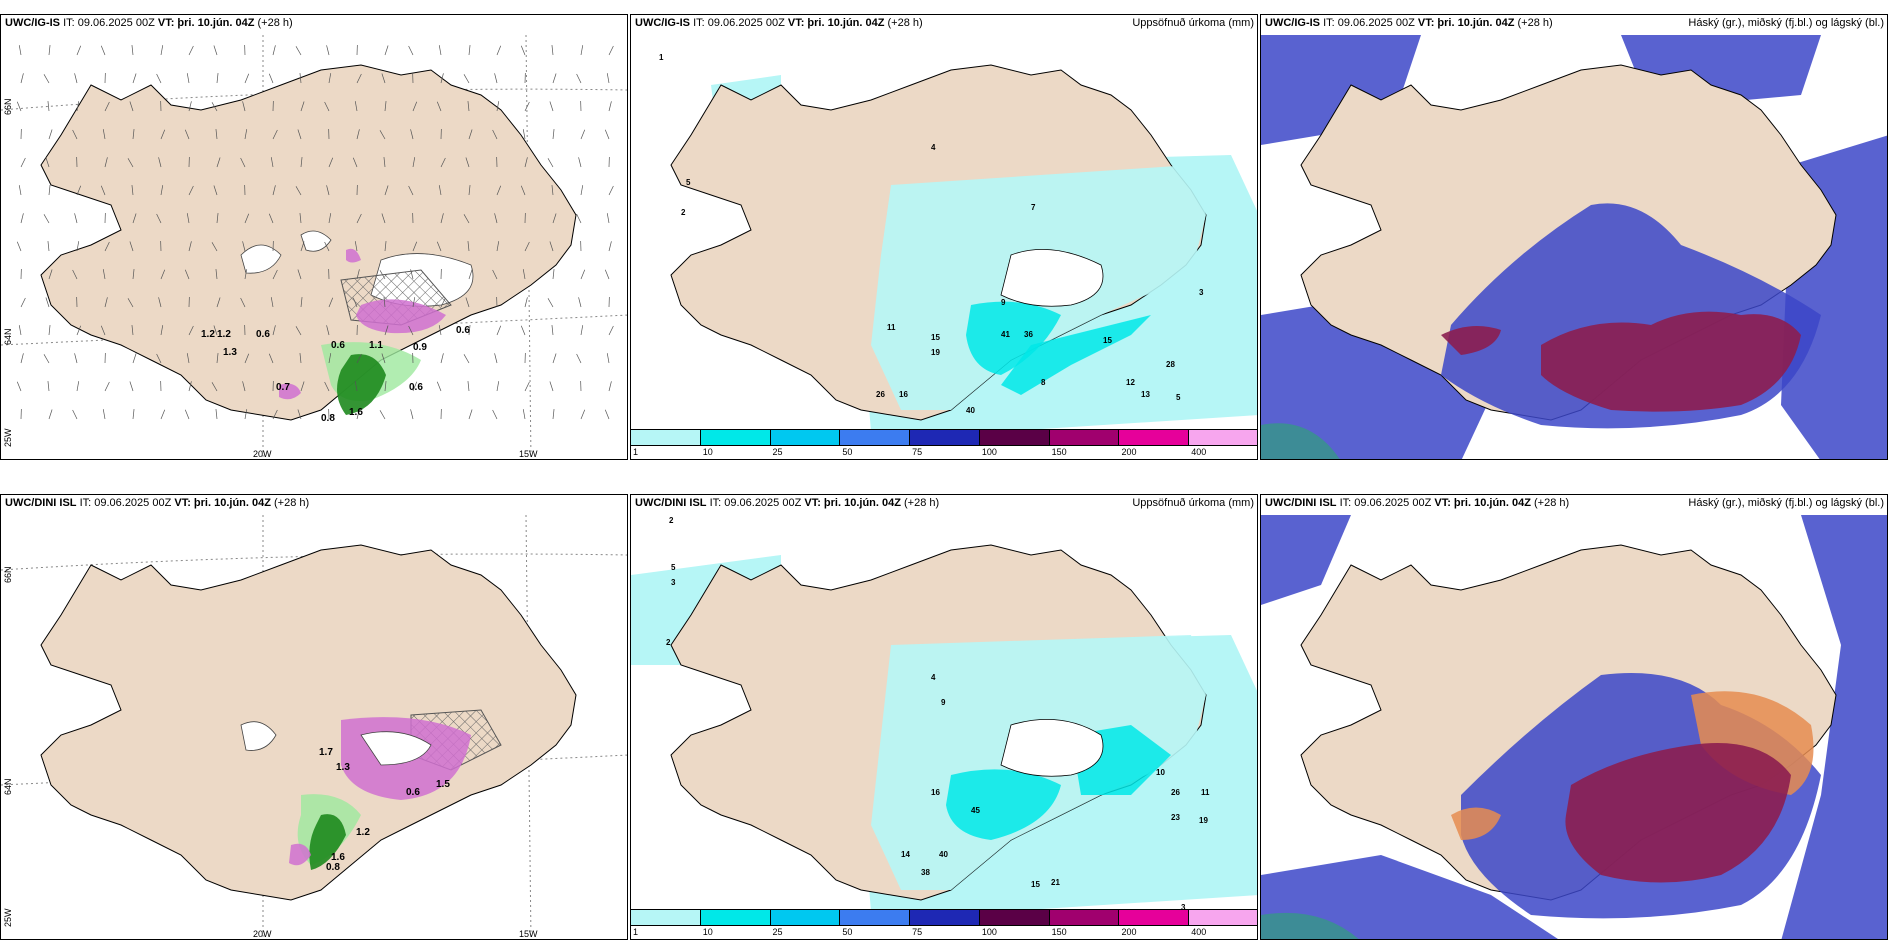 This screenshot has width=1900, height=950. What do you see at coordinates (989, 452) in the screenshot?
I see `legend-tick: 100` at bounding box center [989, 452].